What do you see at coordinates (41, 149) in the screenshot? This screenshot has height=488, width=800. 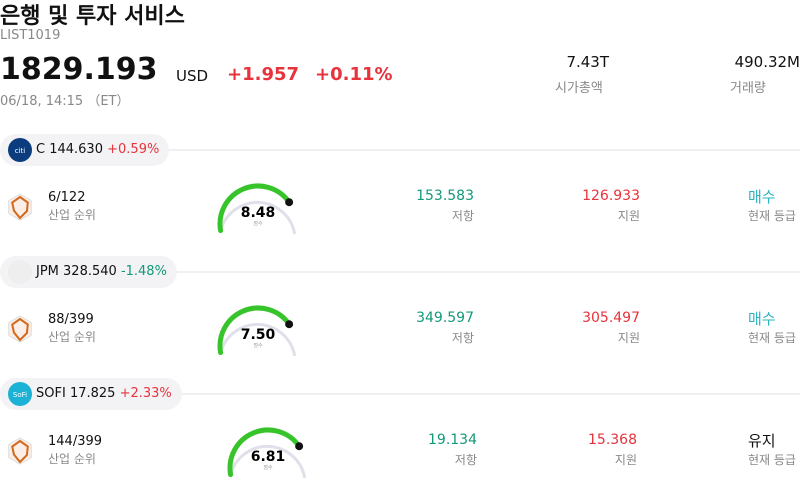 I see `ticker-symbol: C` at bounding box center [41, 149].